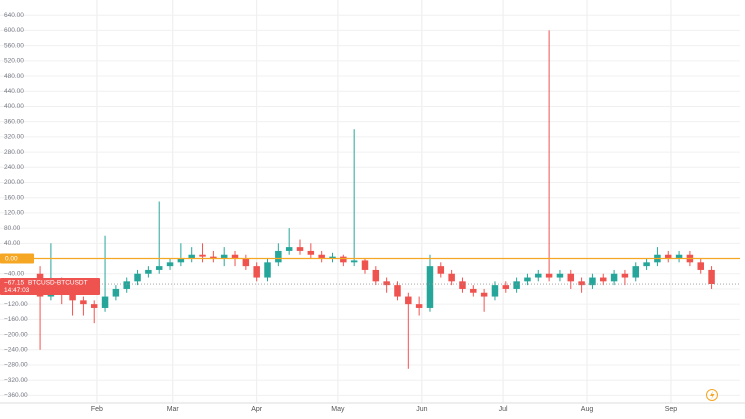 This screenshot has height=419, width=745. Describe the element at coordinates (16, 319) in the screenshot. I see `y-tick-label: −160.00` at that location.